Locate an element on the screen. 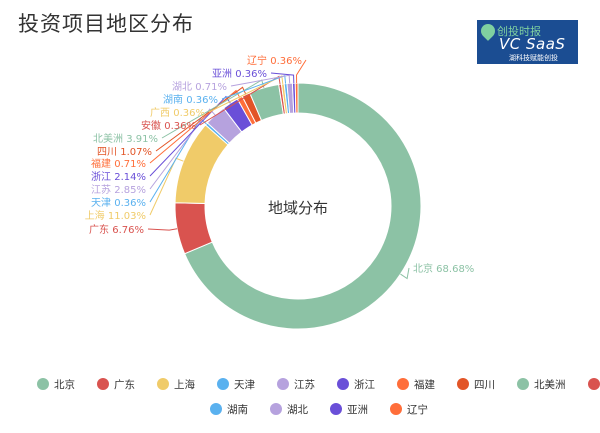 The height and width of the screenshot is (433, 600). leader-line-亚洲 is located at coordinates (282, 78).